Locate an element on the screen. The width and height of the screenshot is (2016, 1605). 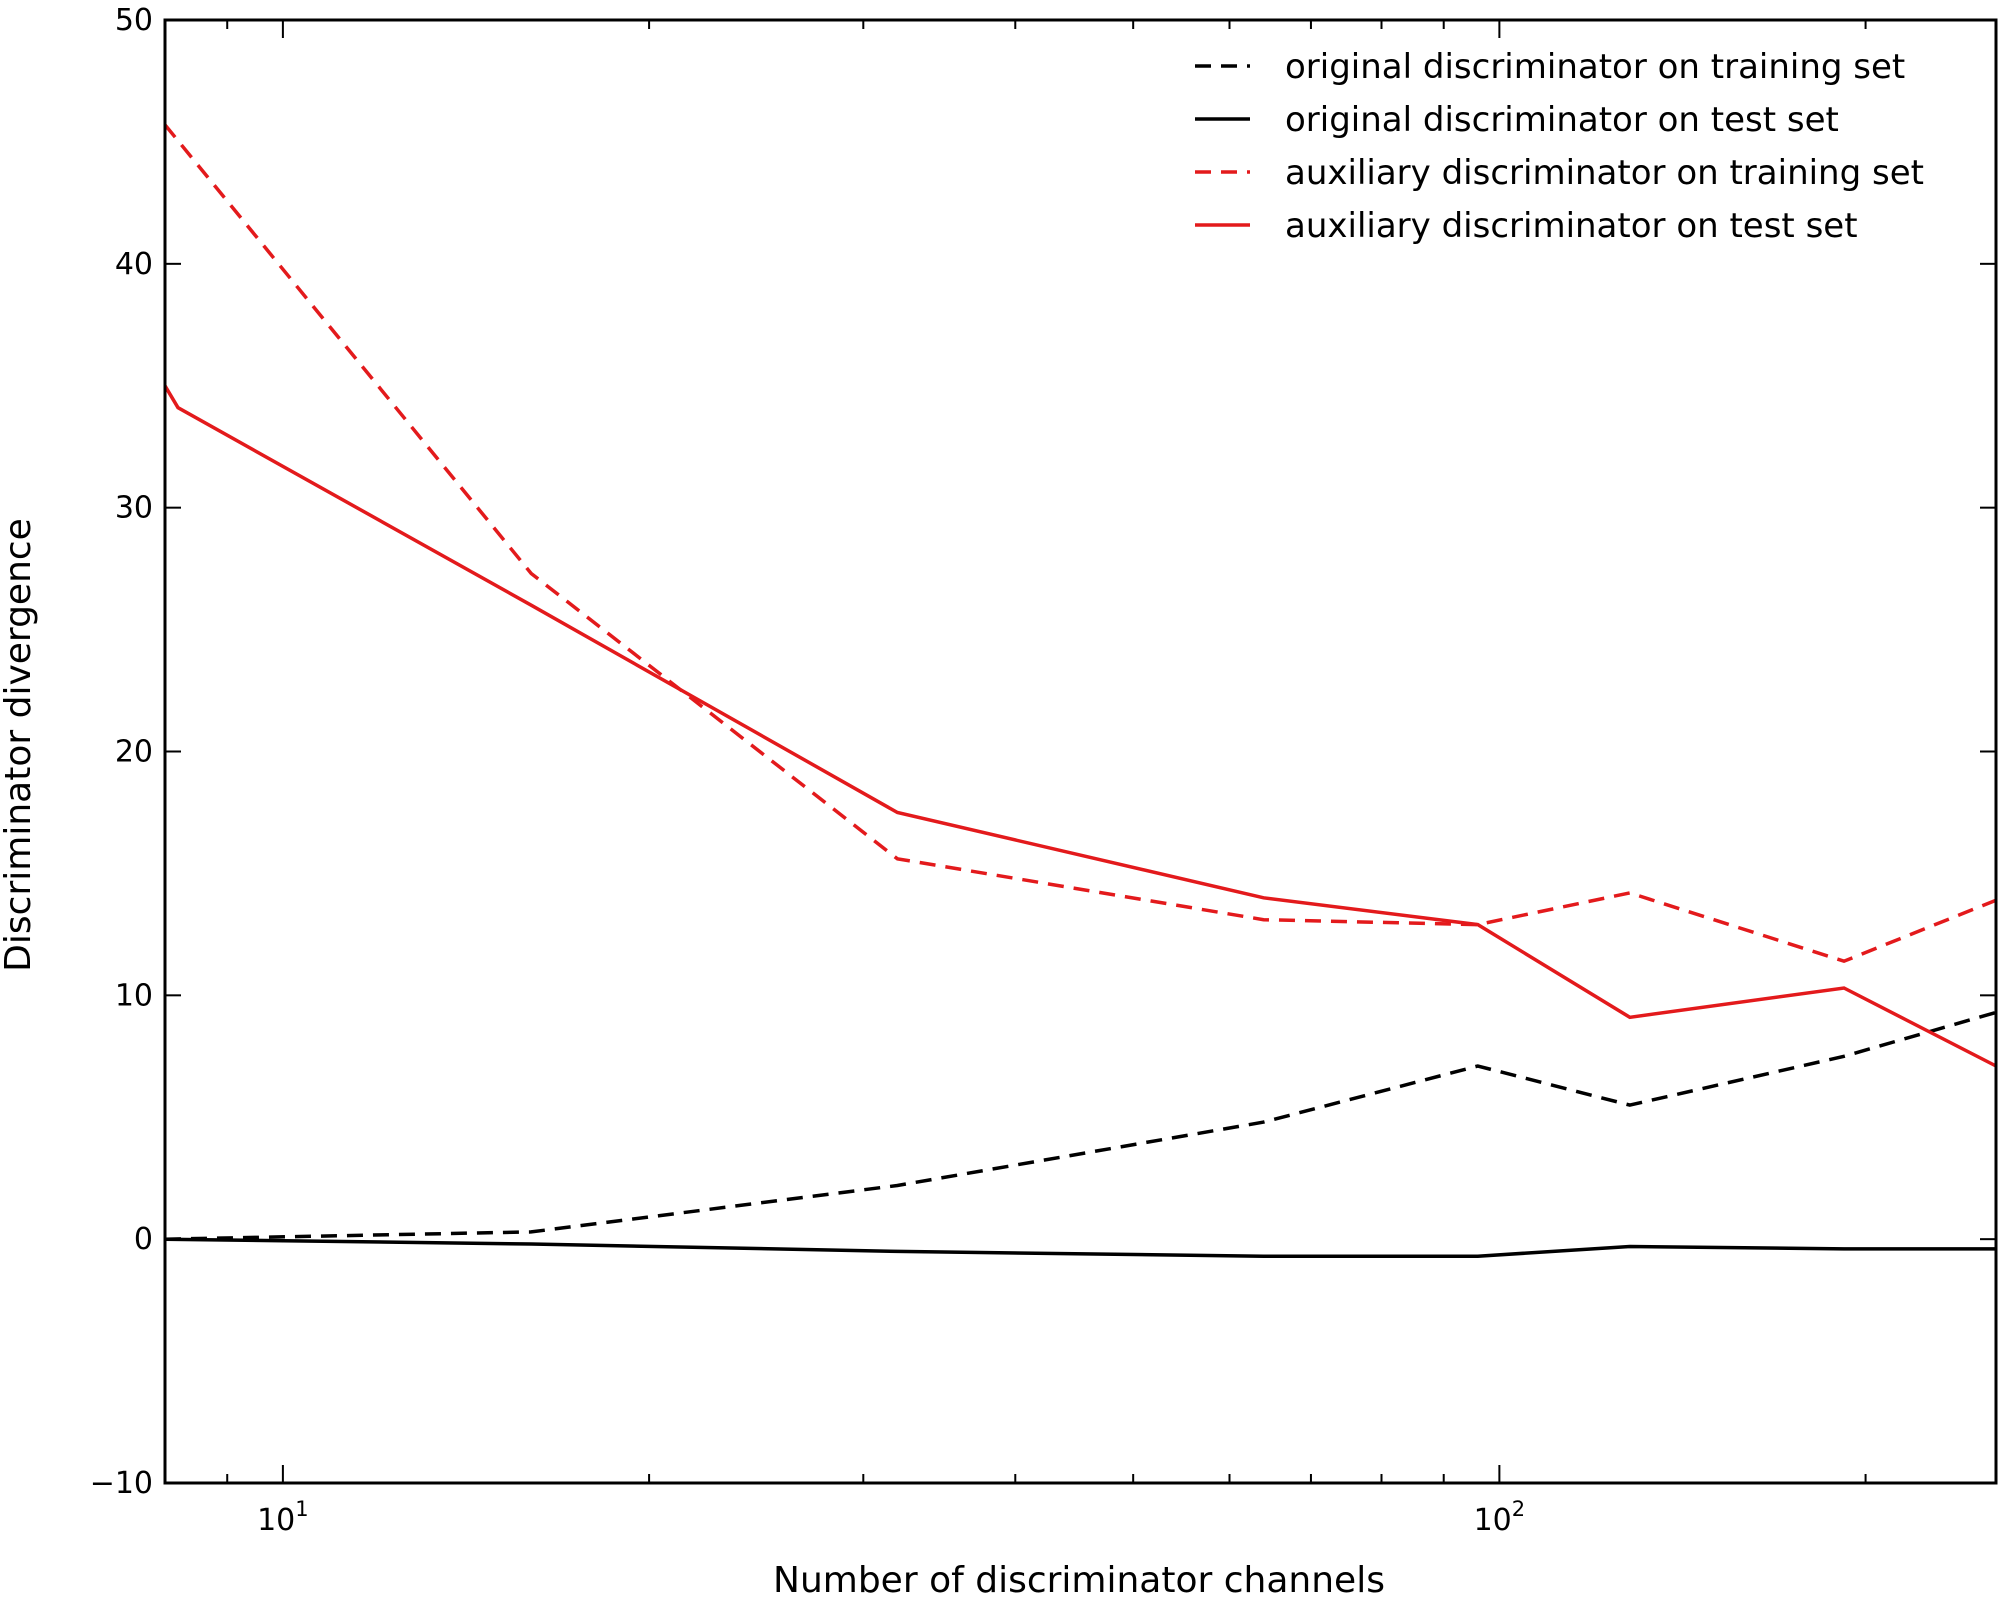
x-axis-label: Number of discriminator channels is located at coordinates (1079, 1580).